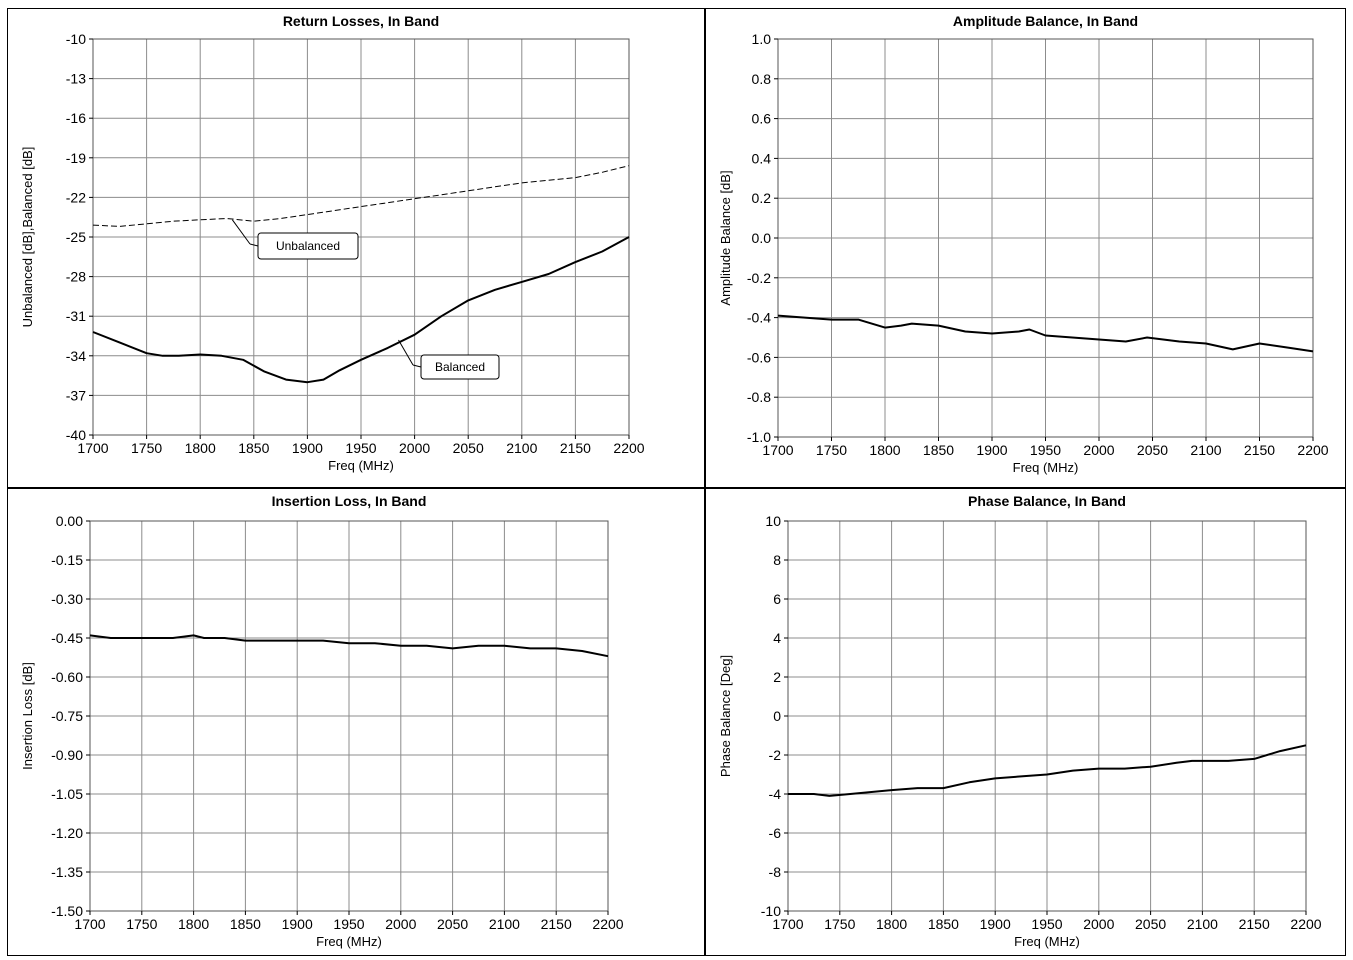 The image size is (1353, 960). Describe the element at coordinates (27, 237) in the screenshot. I see `return-losses-y-axis-label: Unbalanced [dB],Balanced [dB]` at that location.